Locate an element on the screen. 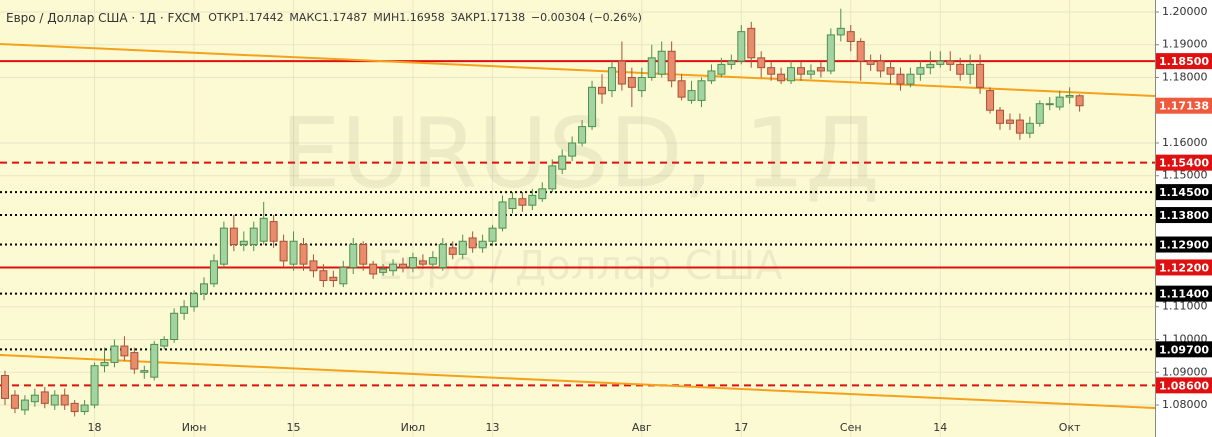 The image size is (1212, 437). x-tick-label: Авг is located at coordinates (642, 427).